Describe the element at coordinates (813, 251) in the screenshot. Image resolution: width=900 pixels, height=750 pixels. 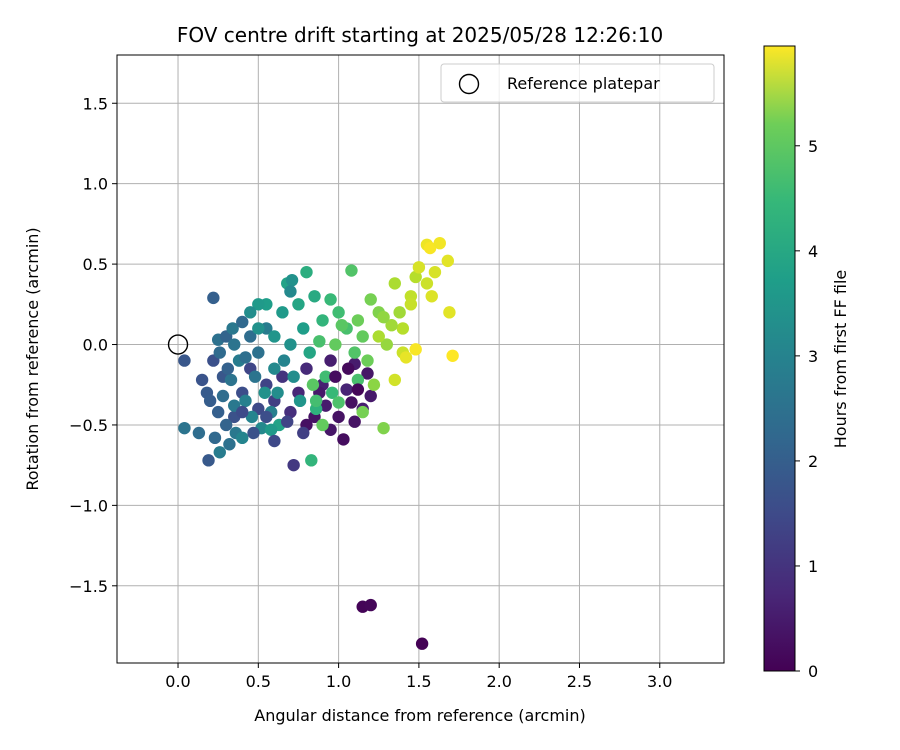
I see `colorbar-tick-label: 4` at that location.